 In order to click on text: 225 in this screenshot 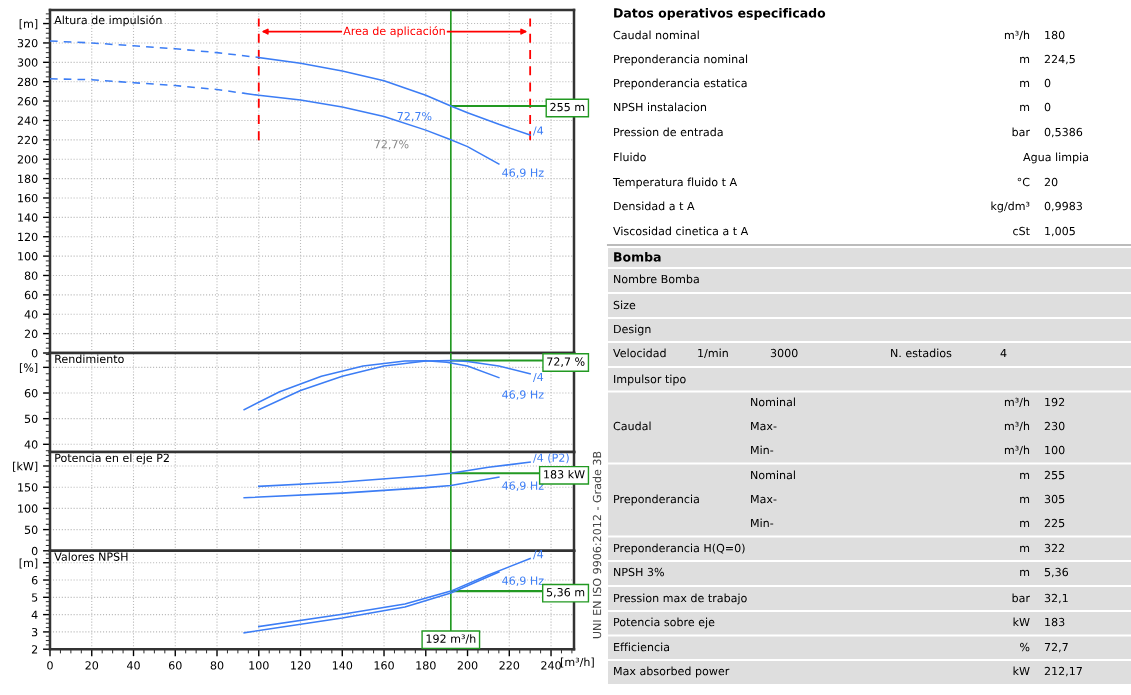, I will do `click(1054, 523)`.